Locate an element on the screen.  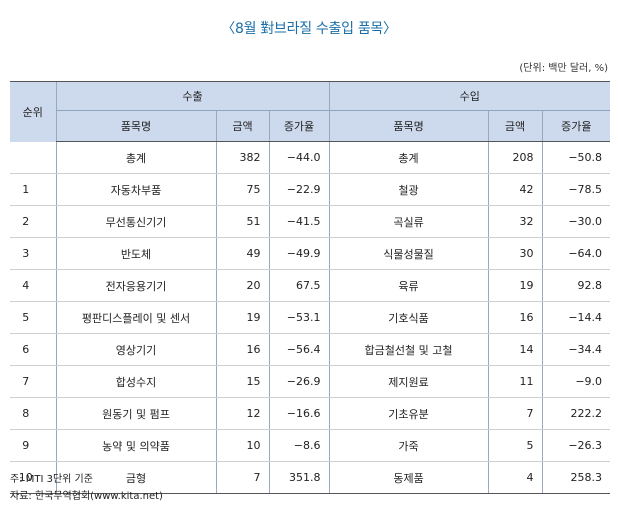
export-amount-cell: 12 is located at coordinates (242, 413).